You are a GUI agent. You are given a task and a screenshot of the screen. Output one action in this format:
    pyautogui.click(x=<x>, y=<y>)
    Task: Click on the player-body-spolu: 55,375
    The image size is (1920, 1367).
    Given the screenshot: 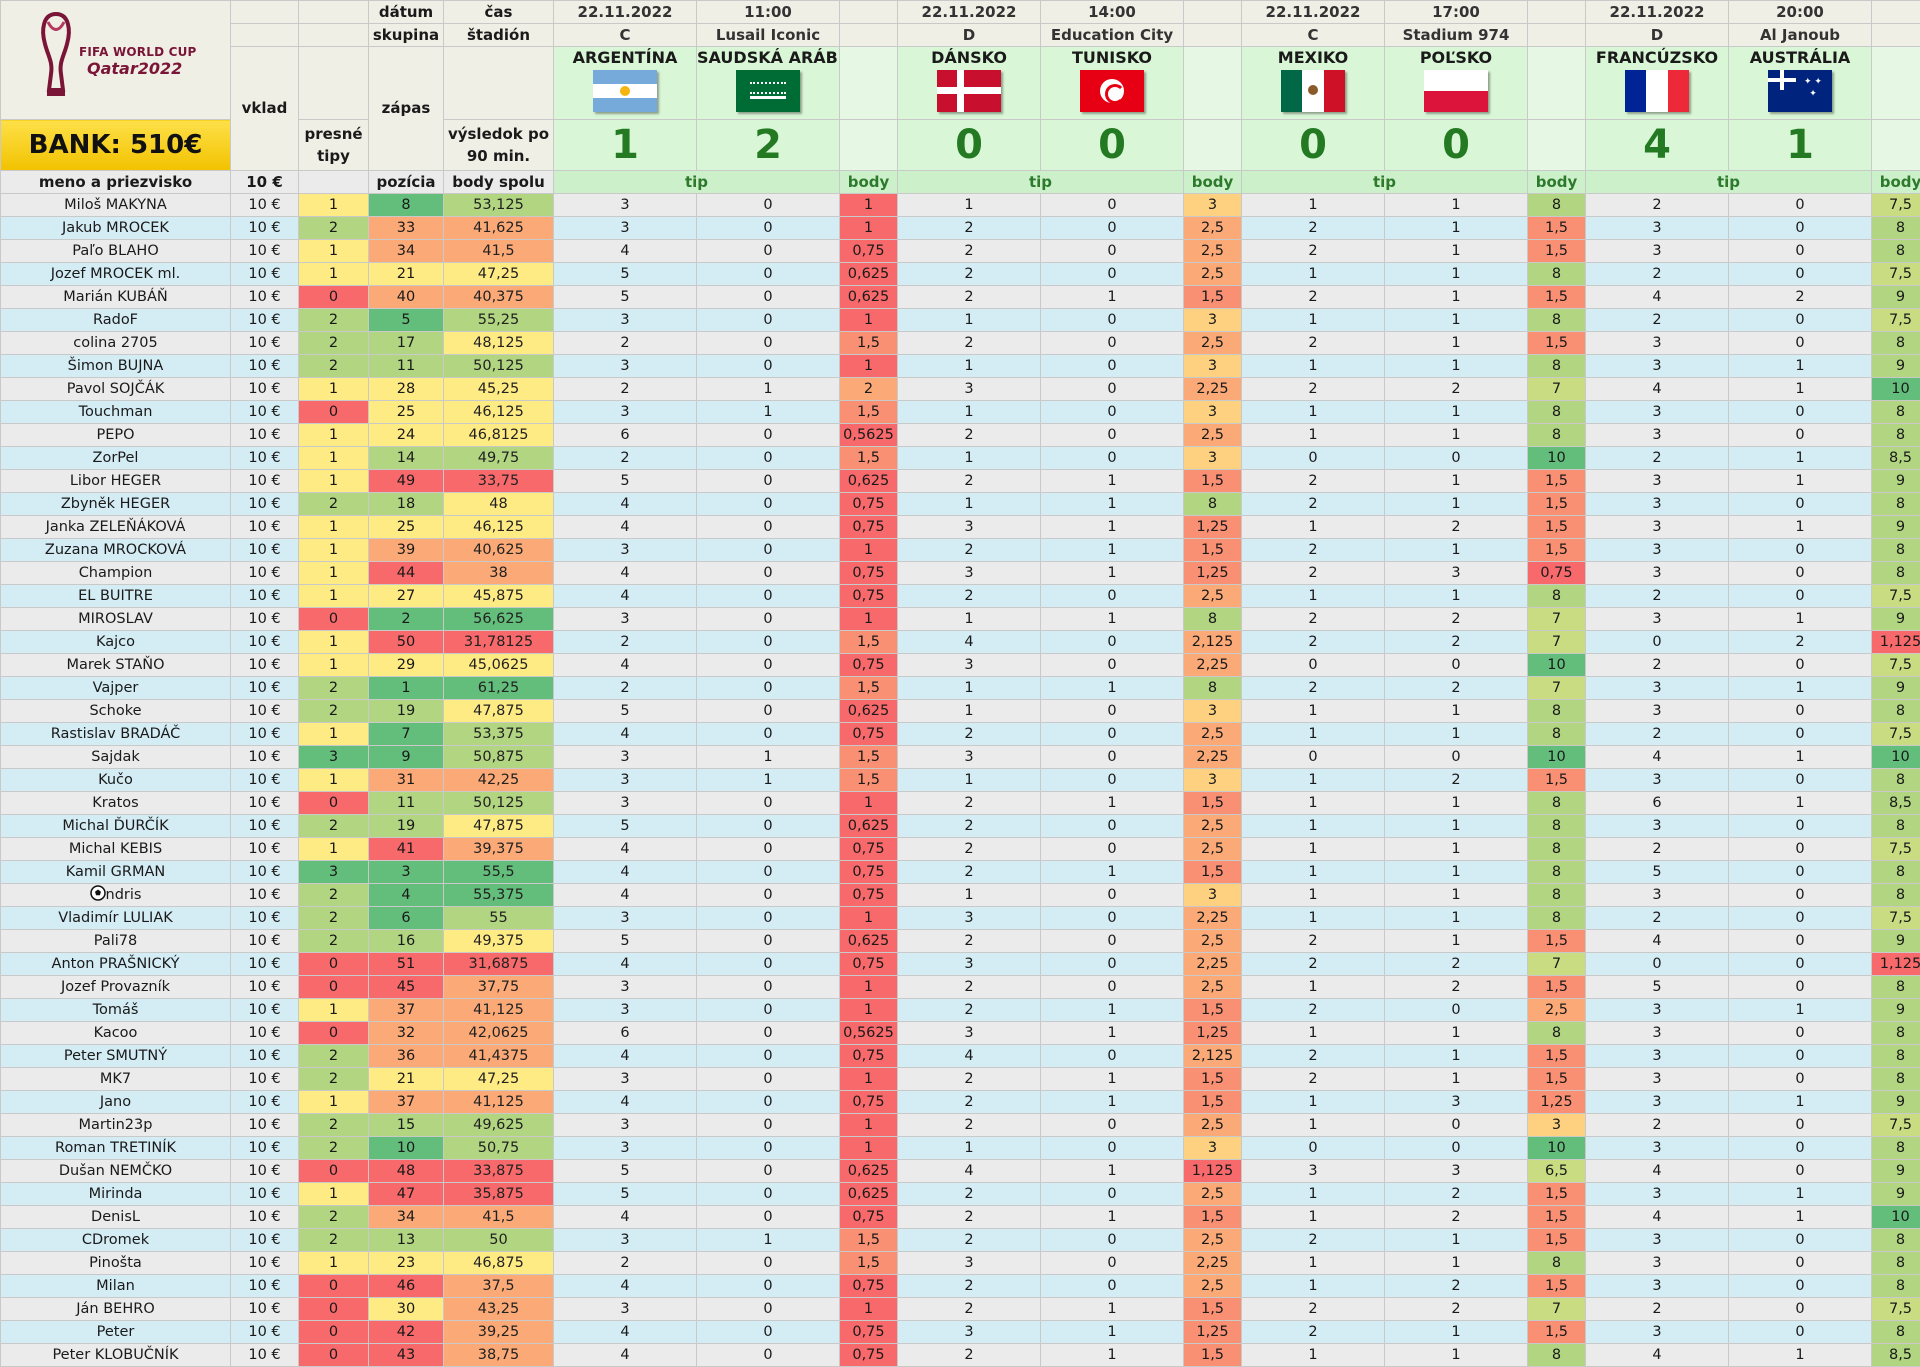 What is the action you would take?
    pyautogui.click(x=499, y=895)
    